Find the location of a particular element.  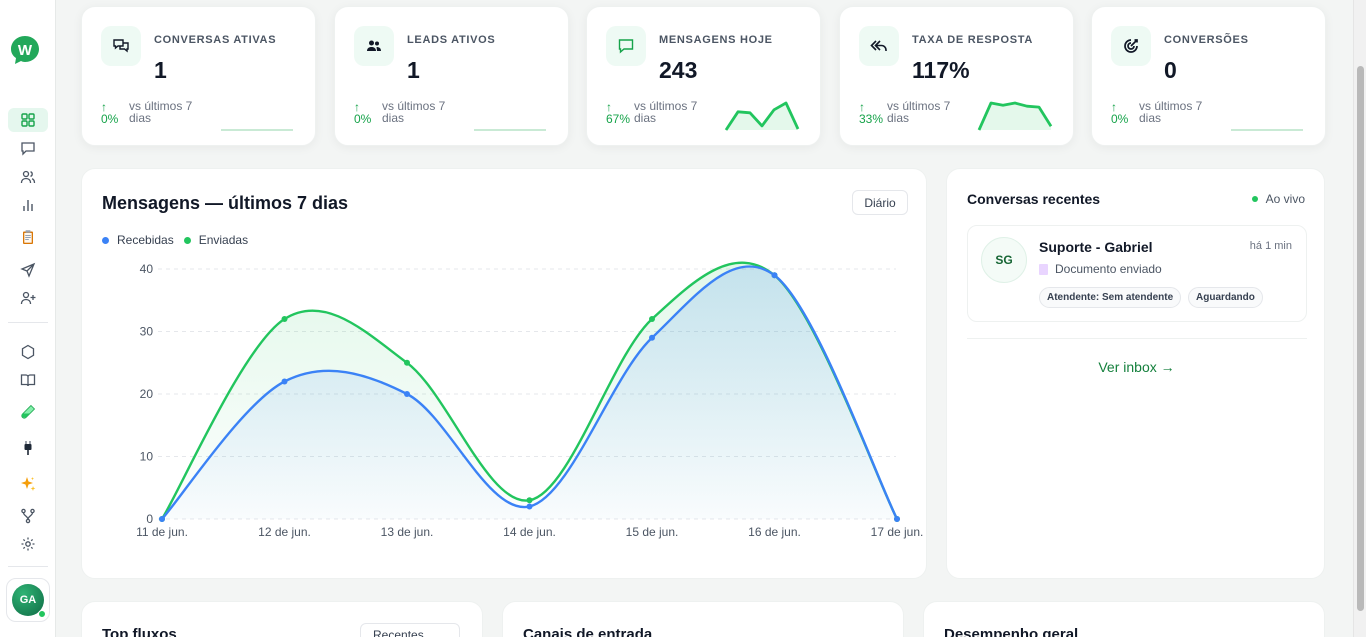

nav-integrations is located at coordinates (28, 352).